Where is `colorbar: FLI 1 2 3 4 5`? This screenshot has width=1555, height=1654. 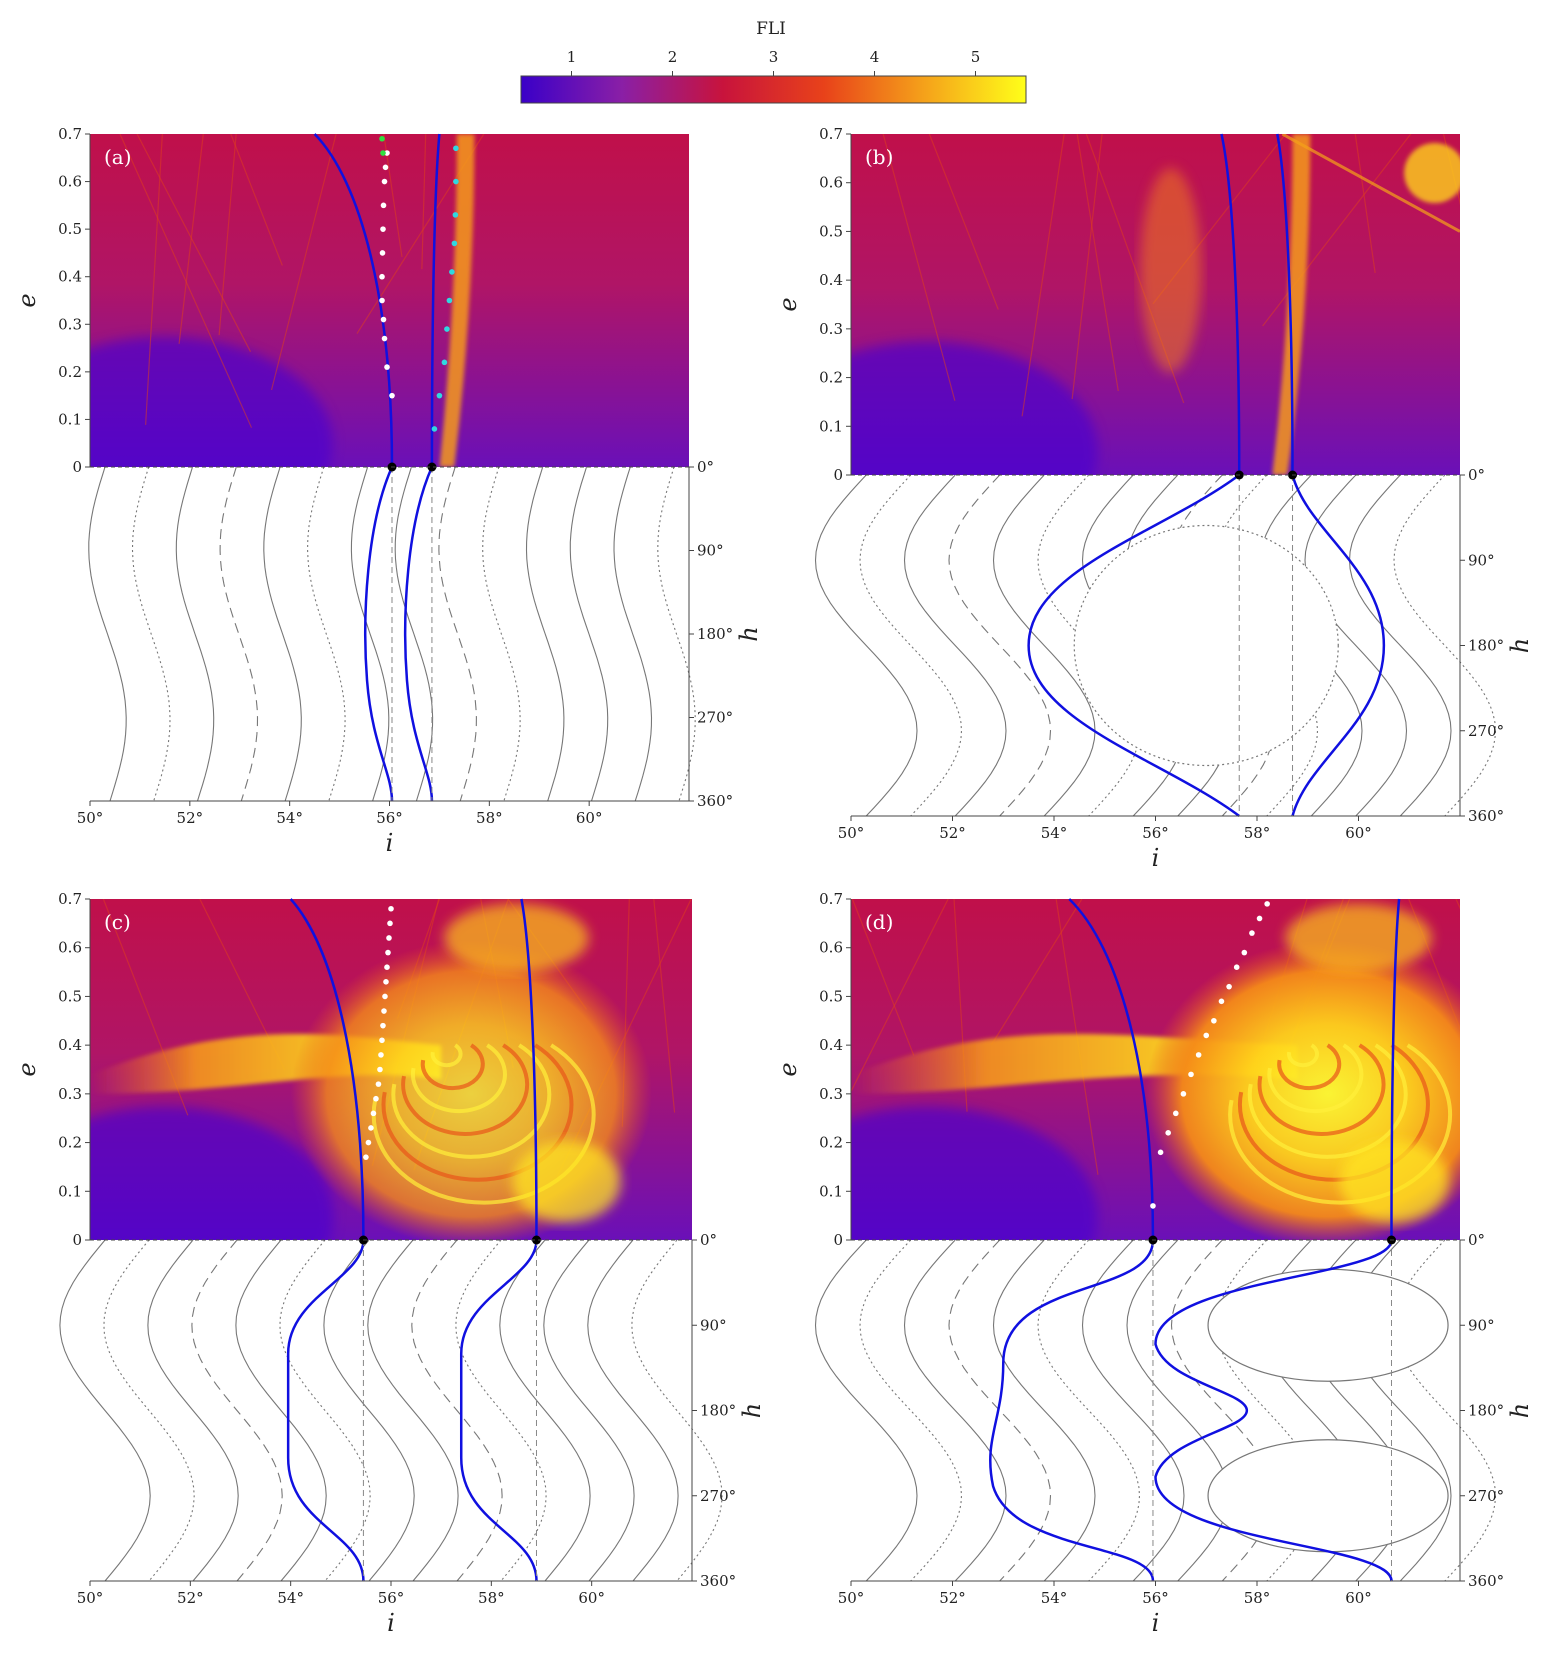
colorbar: FLI 1 2 3 4 5 is located at coordinates (773, 61).